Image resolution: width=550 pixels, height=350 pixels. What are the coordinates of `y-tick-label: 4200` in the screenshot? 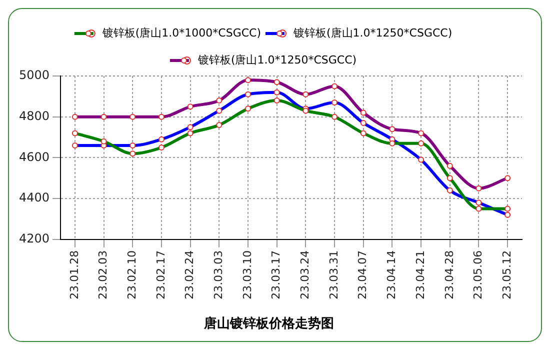 It's located at (34, 239).